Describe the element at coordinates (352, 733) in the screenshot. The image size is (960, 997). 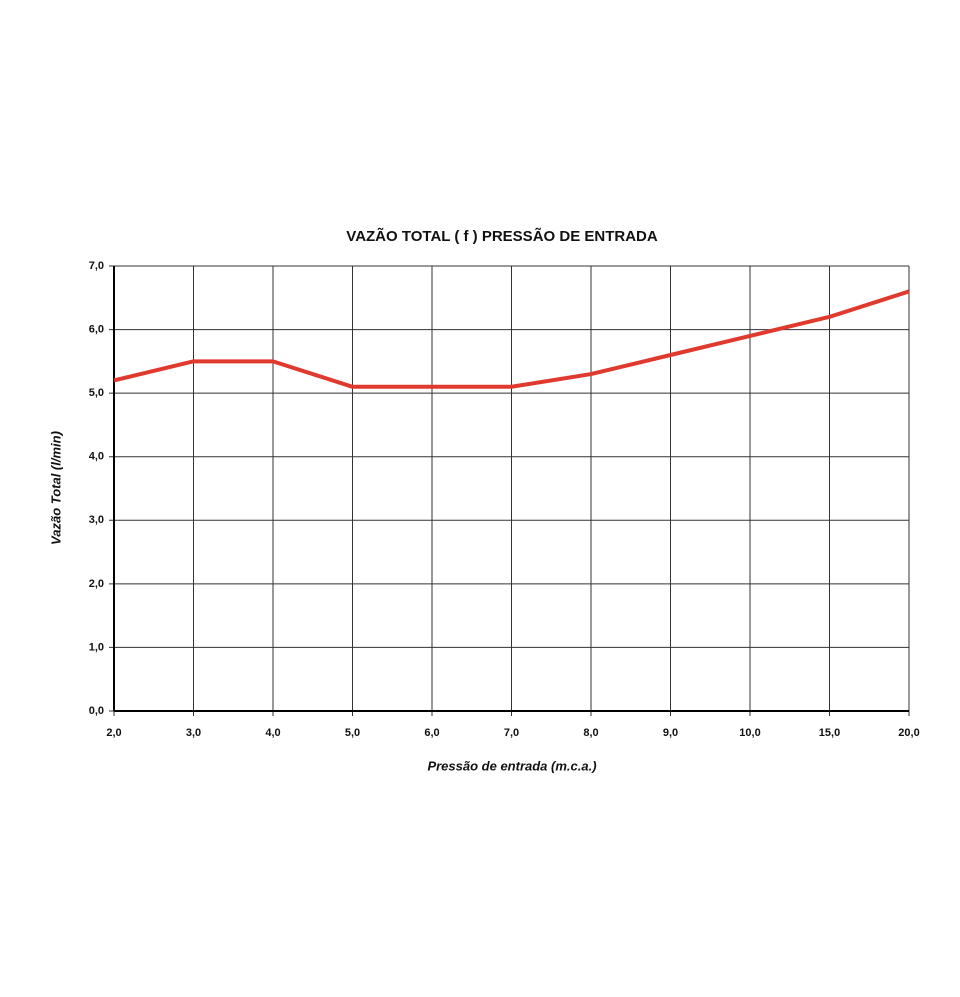
I see `x-tick-label: 5,0` at that location.